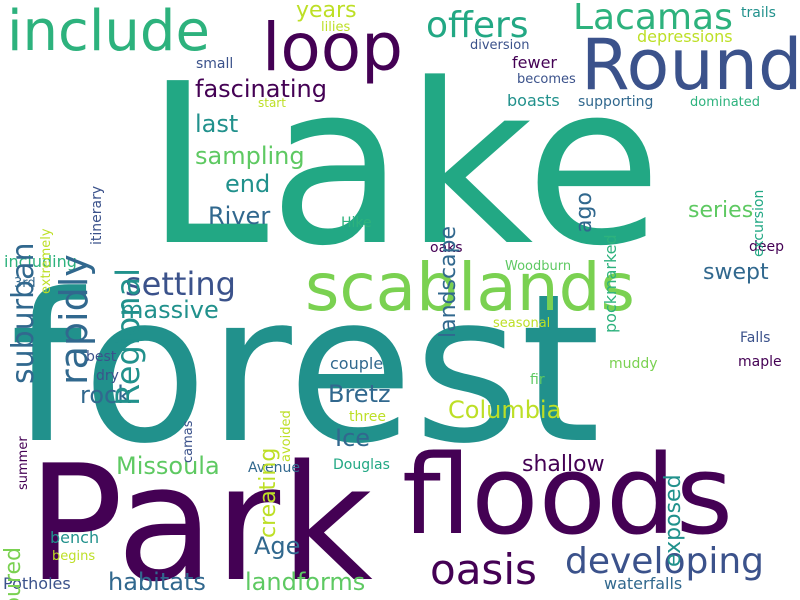 The image size is (800, 600). Describe the element at coordinates (653, 19) in the screenshot. I see `word-lacamas: Lacamas` at that location.